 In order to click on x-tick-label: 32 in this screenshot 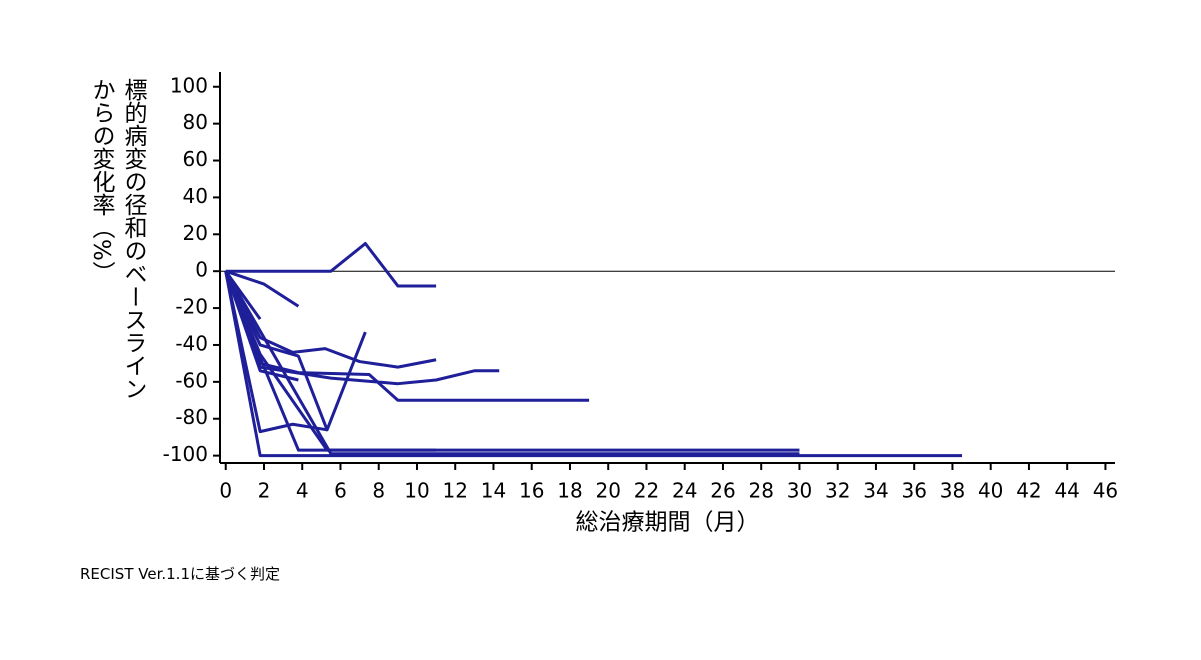, I will do `click(837, 491)`.